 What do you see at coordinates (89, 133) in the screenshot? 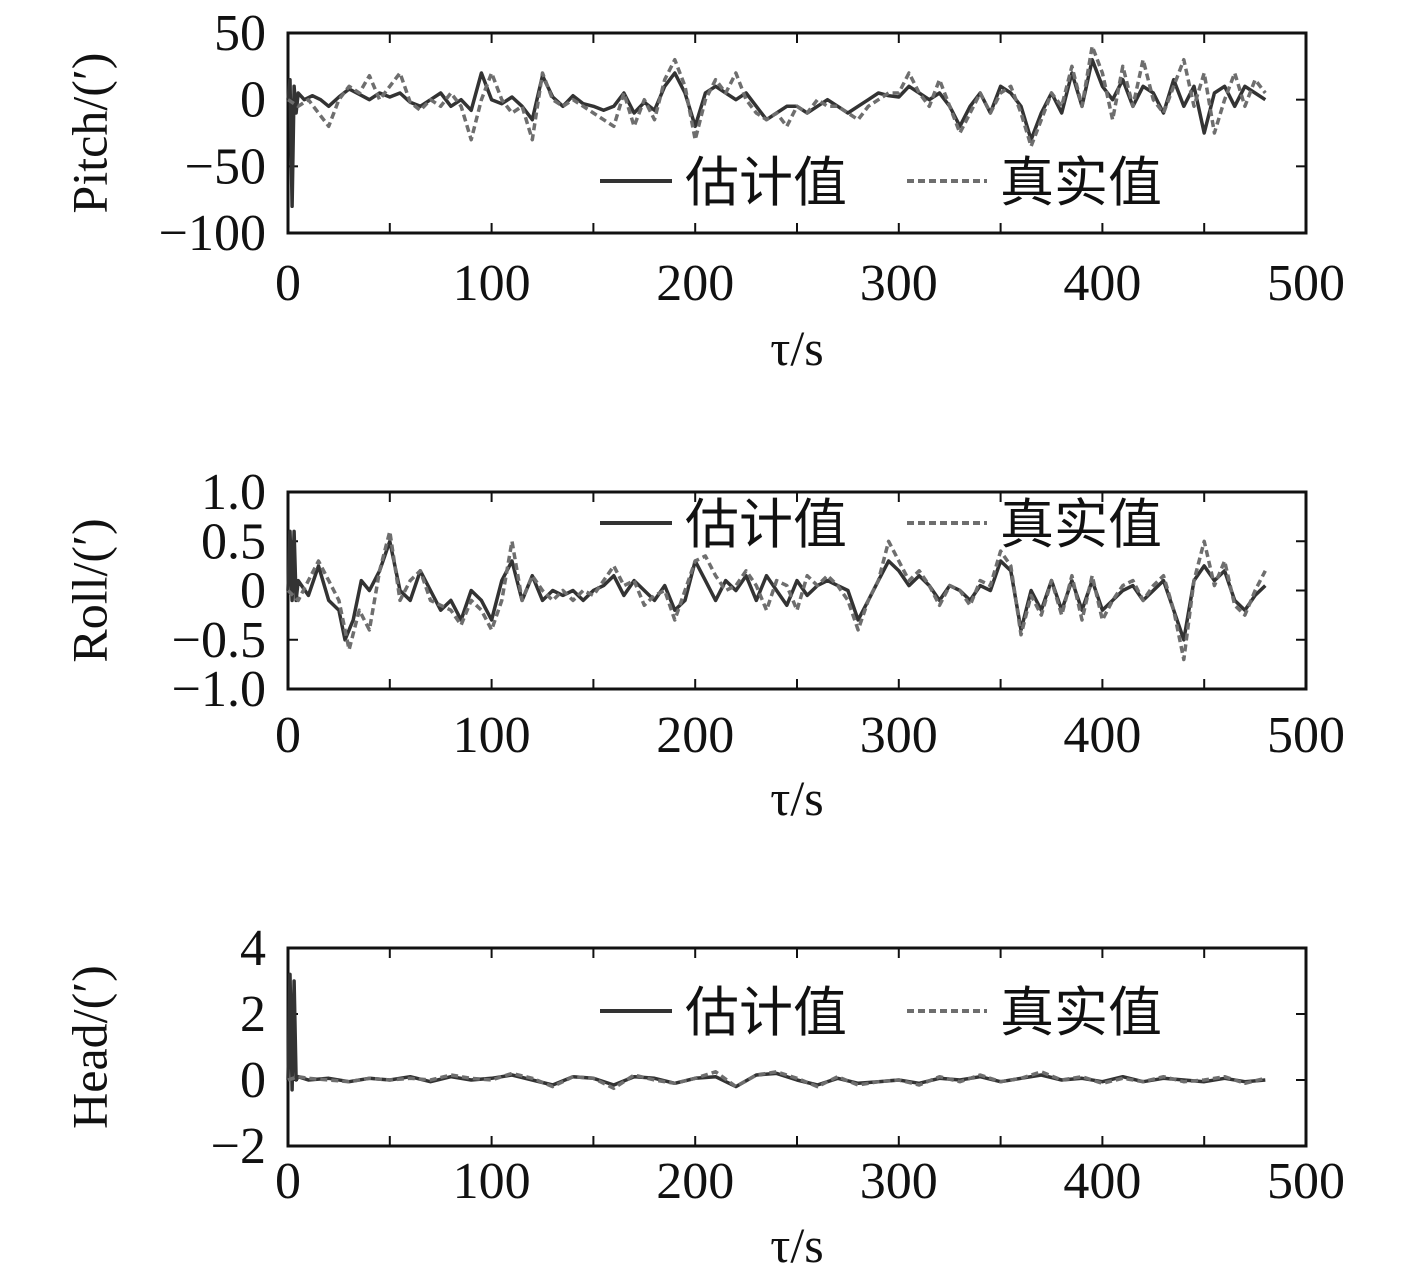
I see `y-axis-title: Pitch/(′)` at bounding box center [89, 133].